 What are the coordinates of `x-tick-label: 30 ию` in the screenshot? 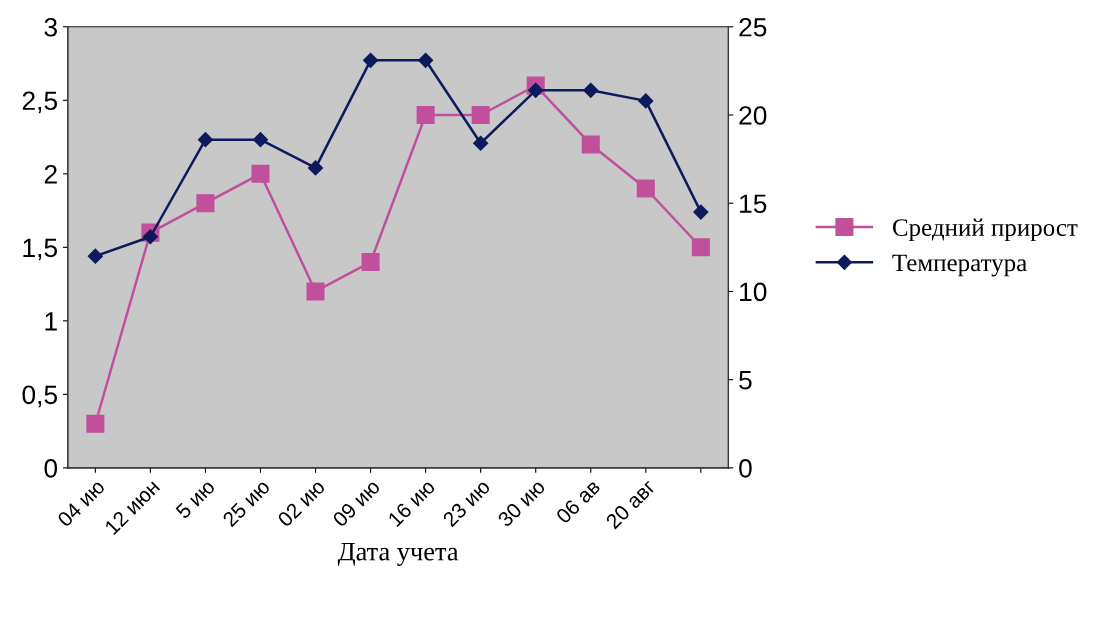 It's located at (521, 503).